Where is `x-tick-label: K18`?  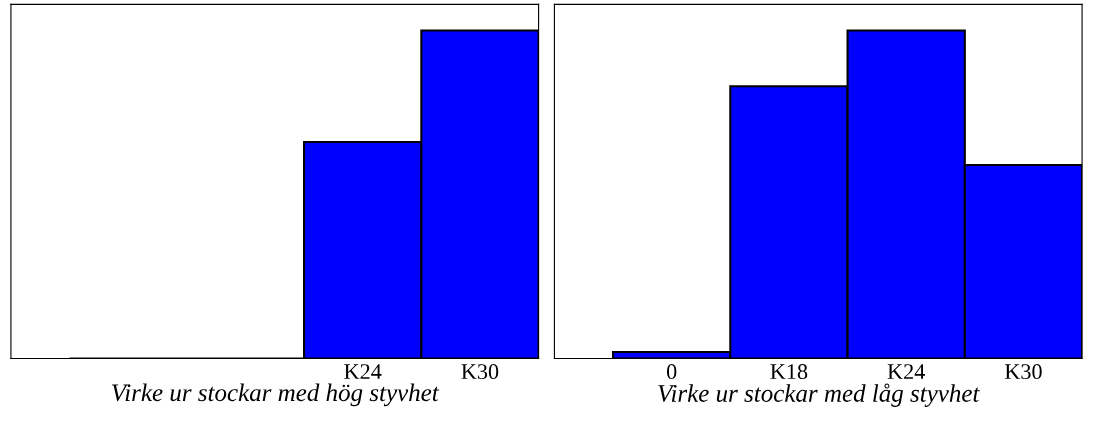
x-tick-label: K18 is located at coordinates (789, 372).